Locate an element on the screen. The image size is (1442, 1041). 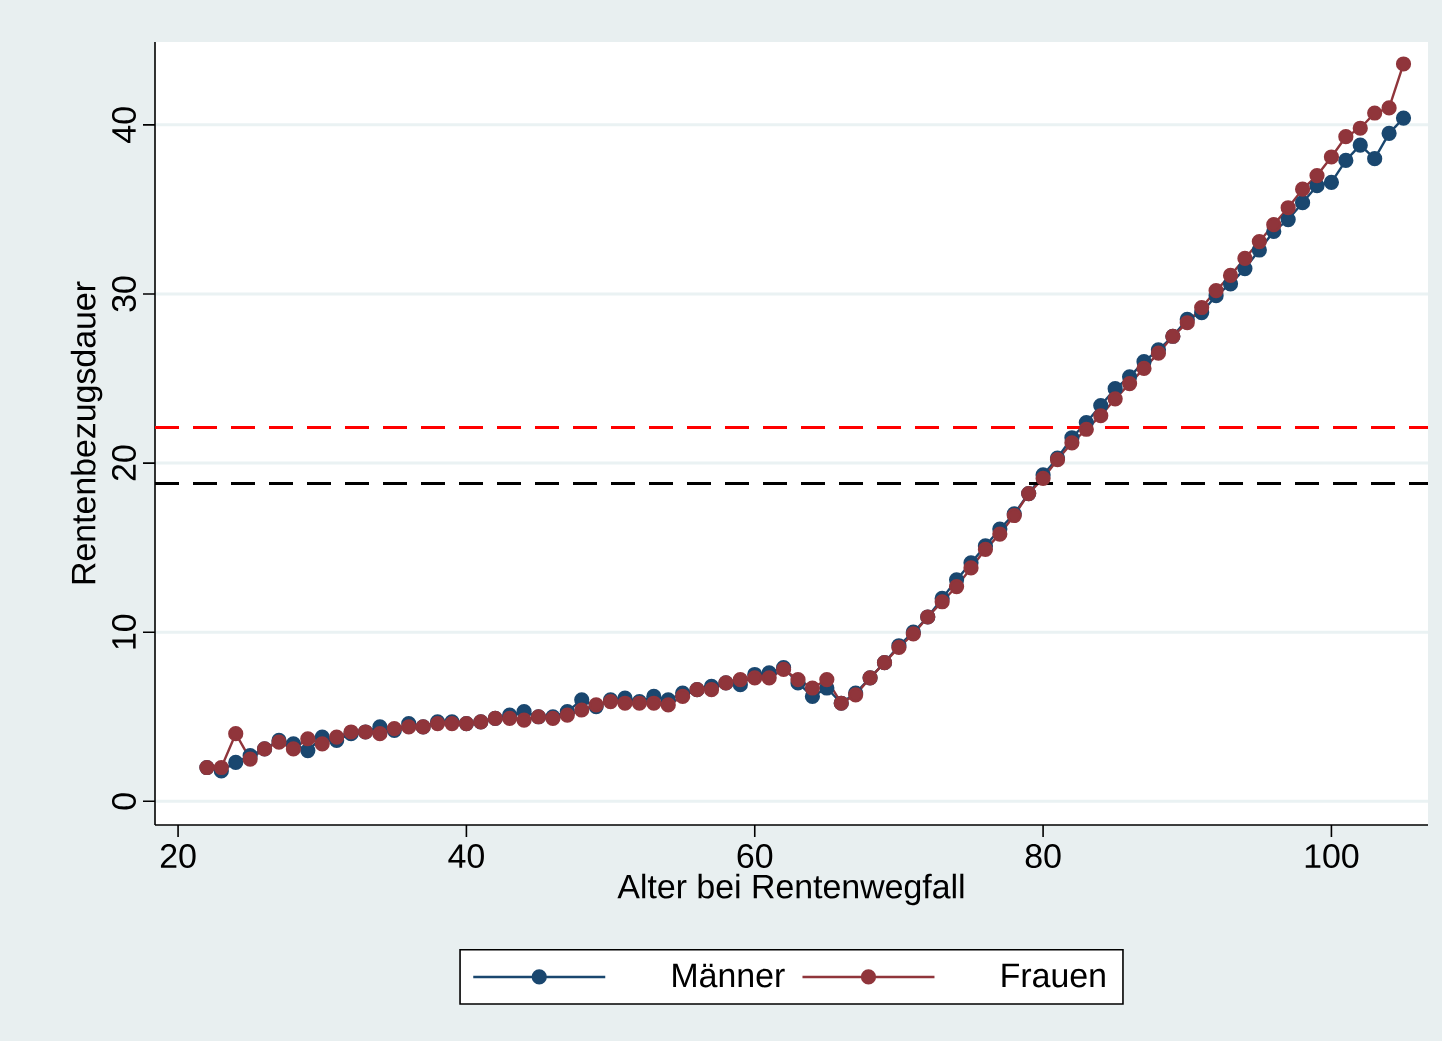
x-tick-label: 100 is located at coordinates (1332, 856).